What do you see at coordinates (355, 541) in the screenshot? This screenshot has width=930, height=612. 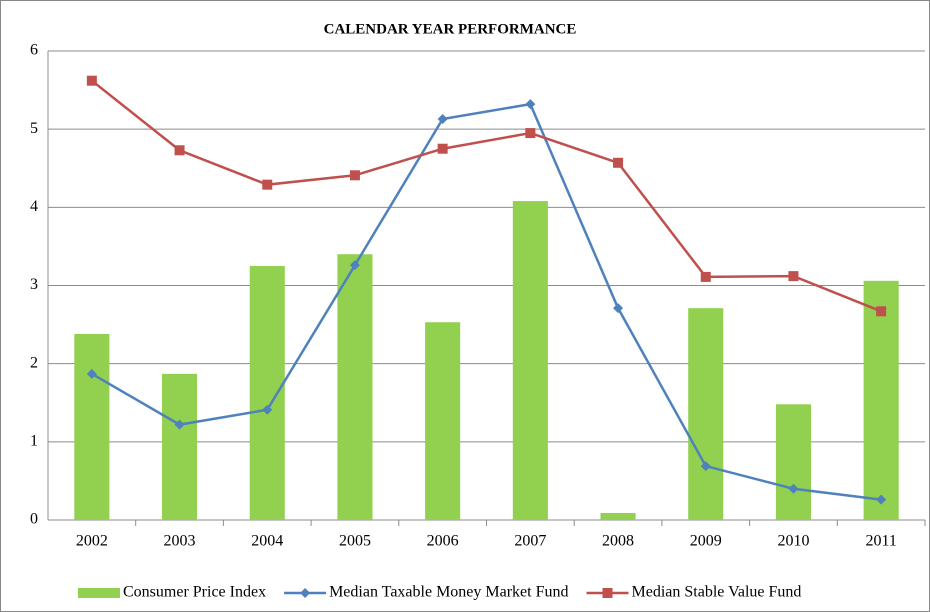 I see `x-tick-label: 2005` at bounding box center [355, 541].